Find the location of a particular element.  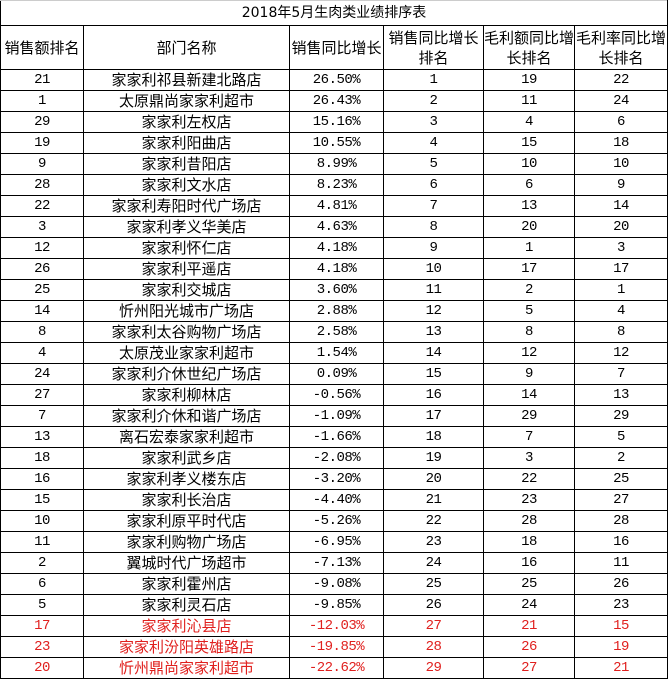

gross-profit-rank-cell: 10 is located at coordinates (529, 164).